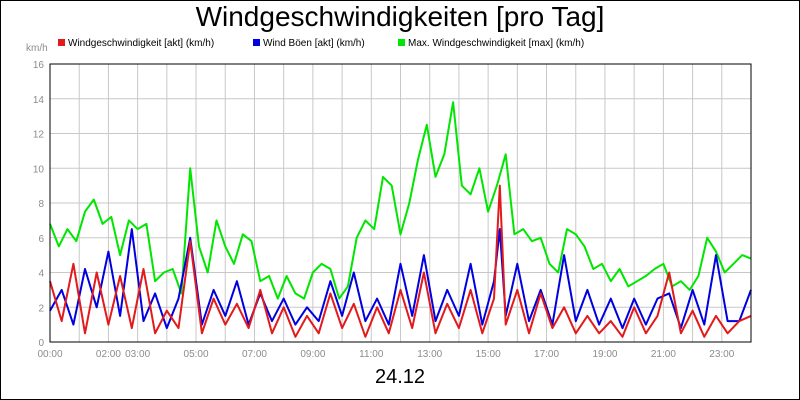 The image size is (800, 400). What do you see at coordinates (254, 354) in the screenshot?
I see `x-tick-label: 07:00` at bounding box center [254, 354].